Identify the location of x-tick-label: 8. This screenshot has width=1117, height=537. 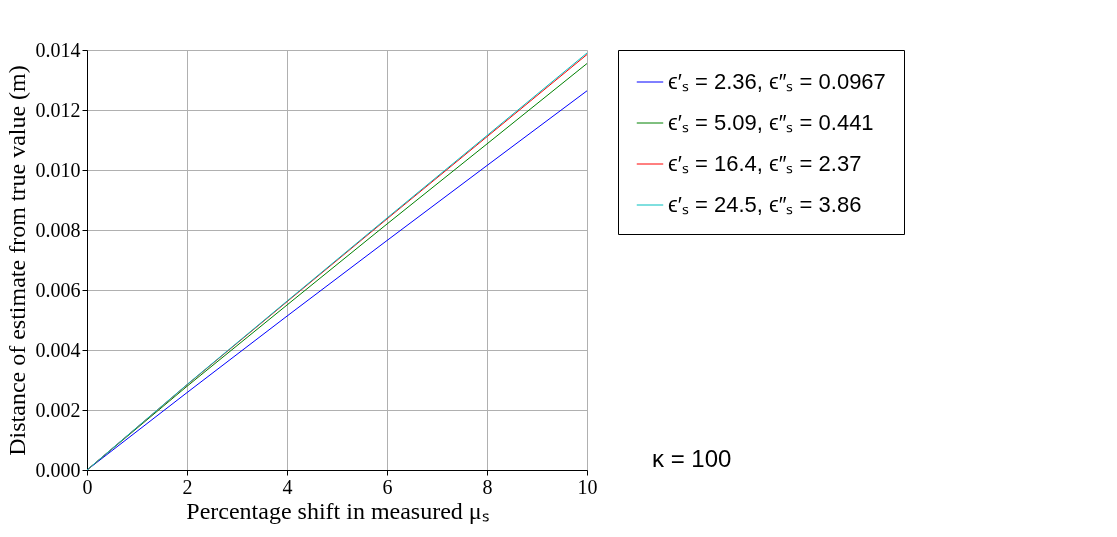
(487, 486).